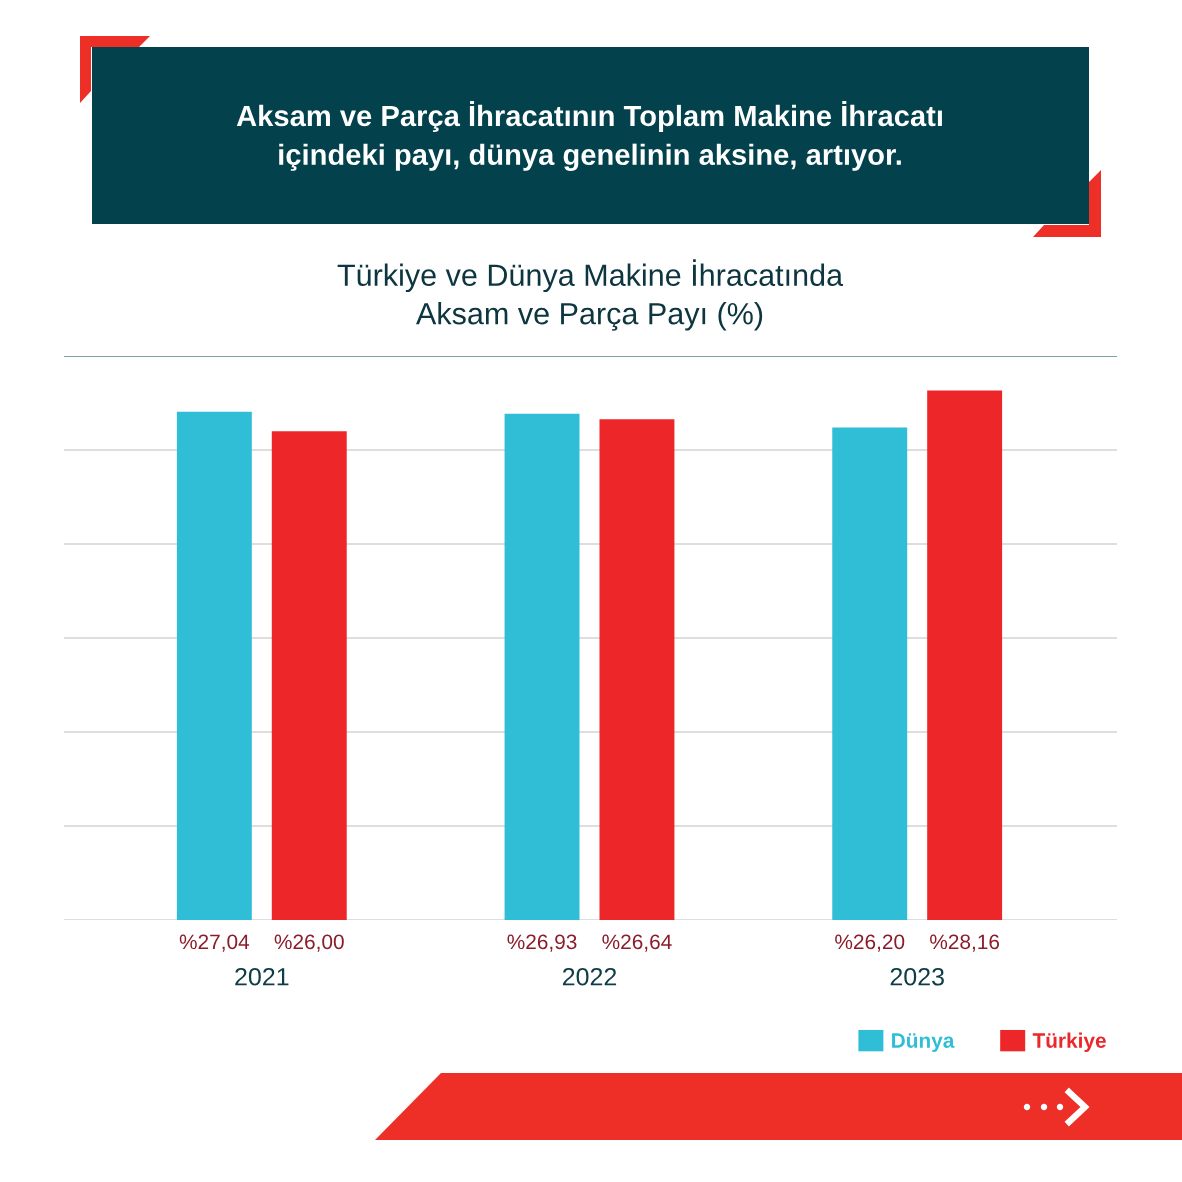 This screenshot has width=1182, height=1182. What do you see at coordinates (589, 136) in the screenshot?
I see `chart-title: Aksam ve Parça İhracatının Toplam Makine İhracatı içindeki payı, dünya genelinin aksine, artıyor.` at bounding box center [589, 136].